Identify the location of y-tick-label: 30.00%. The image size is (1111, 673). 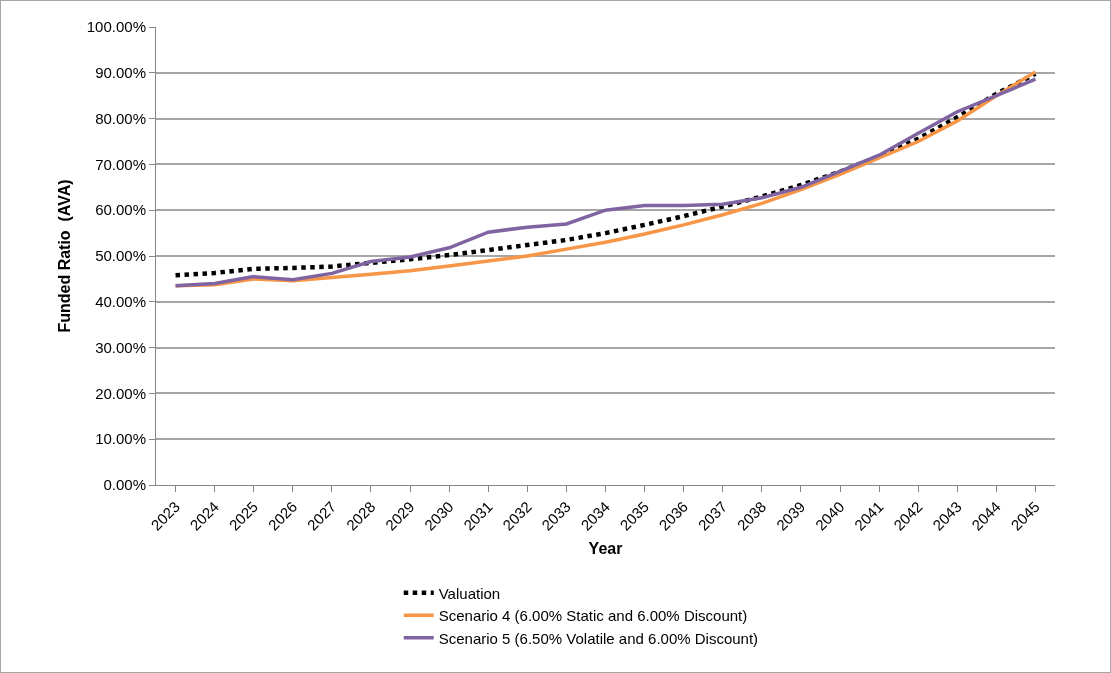
(120, 347).